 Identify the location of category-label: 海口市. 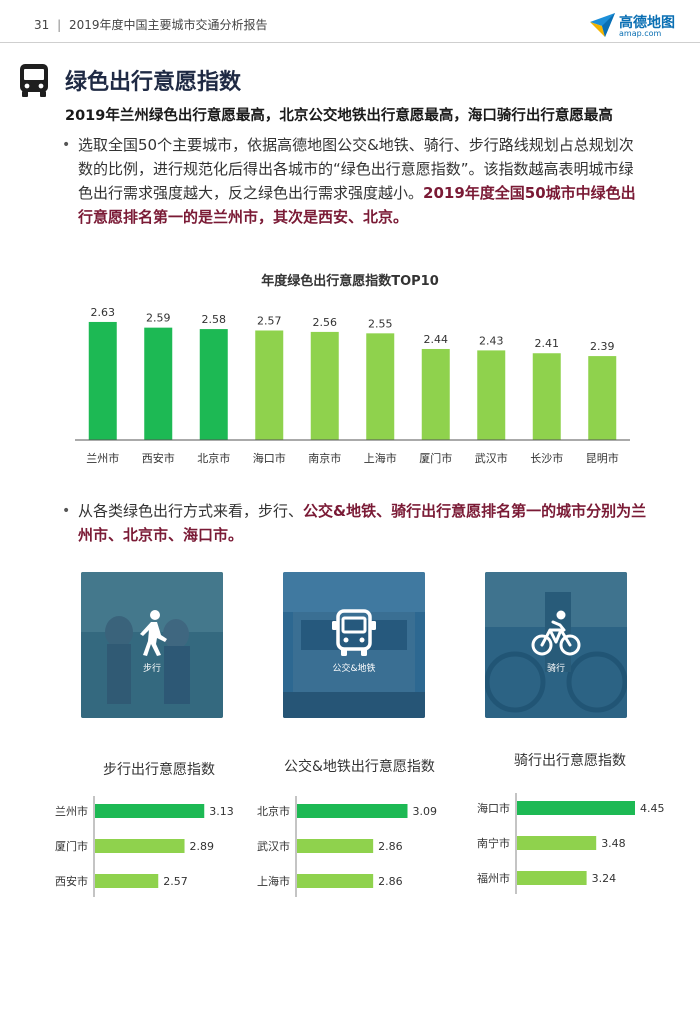
(493, 808).